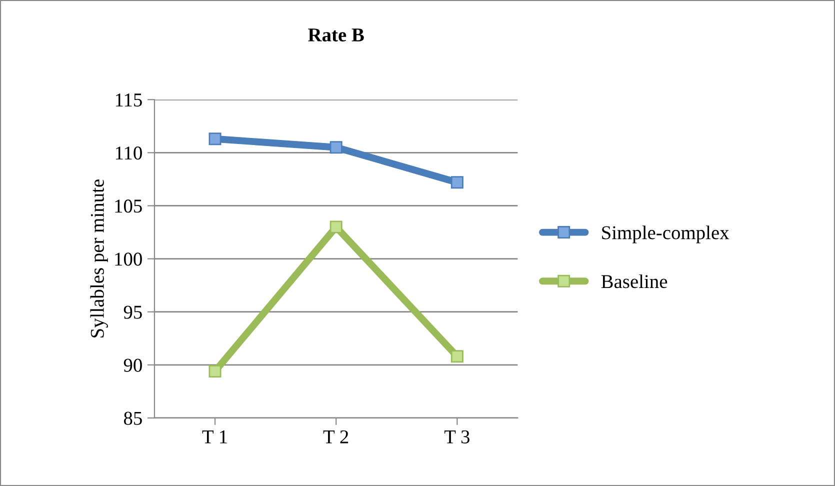 Image resolution: width=835 pixels, height=486 pixels. What do you see at coordinates (335, 437) in the screenshot?
I see `x-tick-label: T 2` at bounding box center [335, 437].